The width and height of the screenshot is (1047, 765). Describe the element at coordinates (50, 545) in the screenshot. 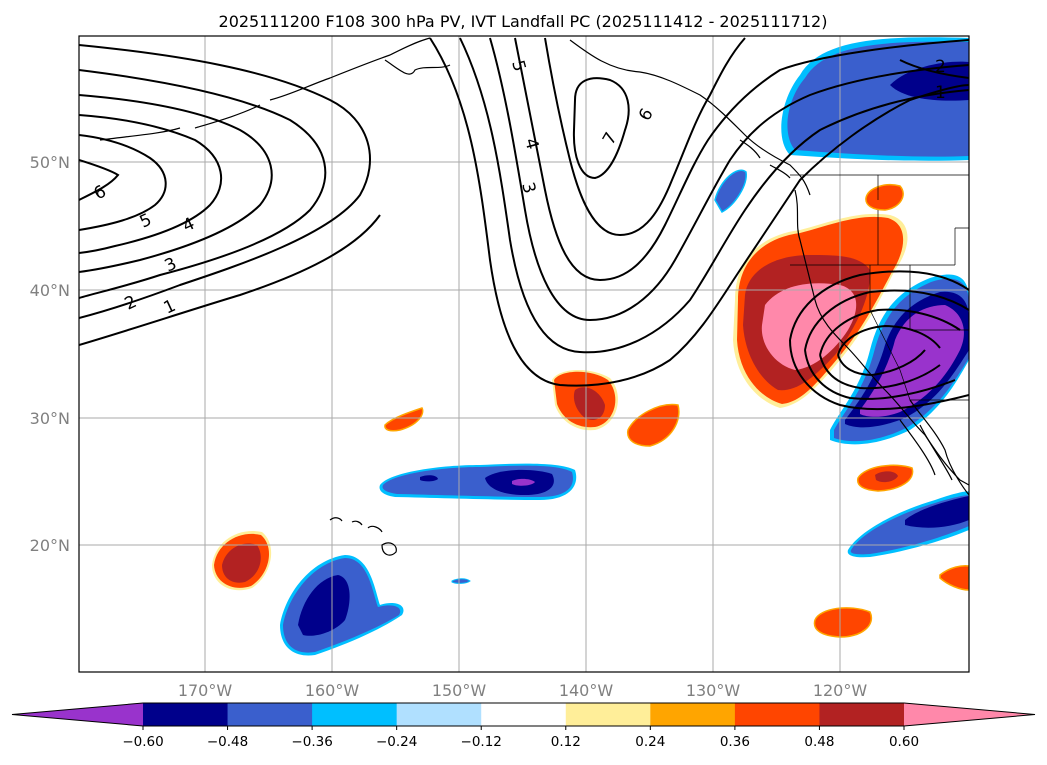

I see `lat-label: 20°N` at that location.